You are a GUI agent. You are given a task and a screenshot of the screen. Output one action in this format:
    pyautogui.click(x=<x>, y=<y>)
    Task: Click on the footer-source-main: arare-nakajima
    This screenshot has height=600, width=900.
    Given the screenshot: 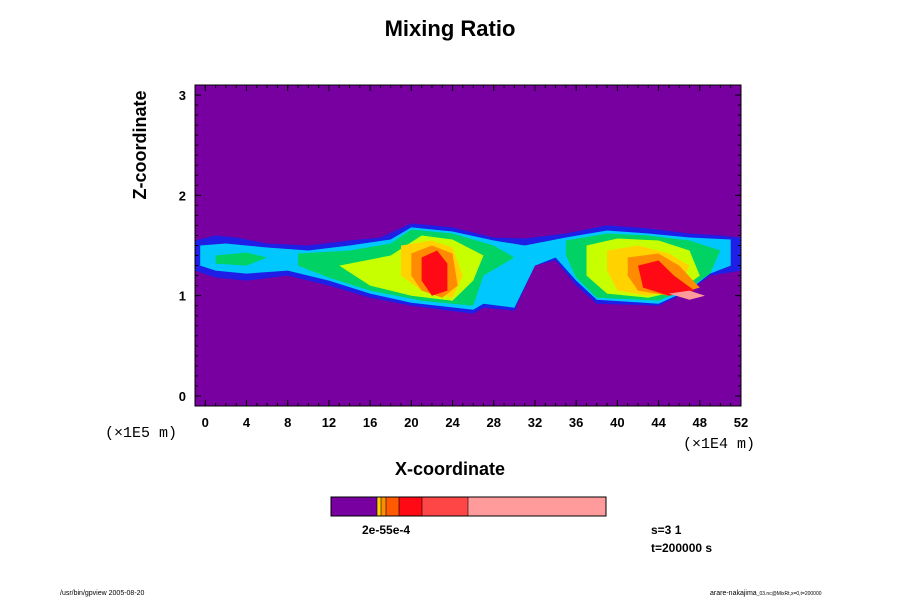 What is the action you would take?
    pyautogui.click(x=733, y=593)
    